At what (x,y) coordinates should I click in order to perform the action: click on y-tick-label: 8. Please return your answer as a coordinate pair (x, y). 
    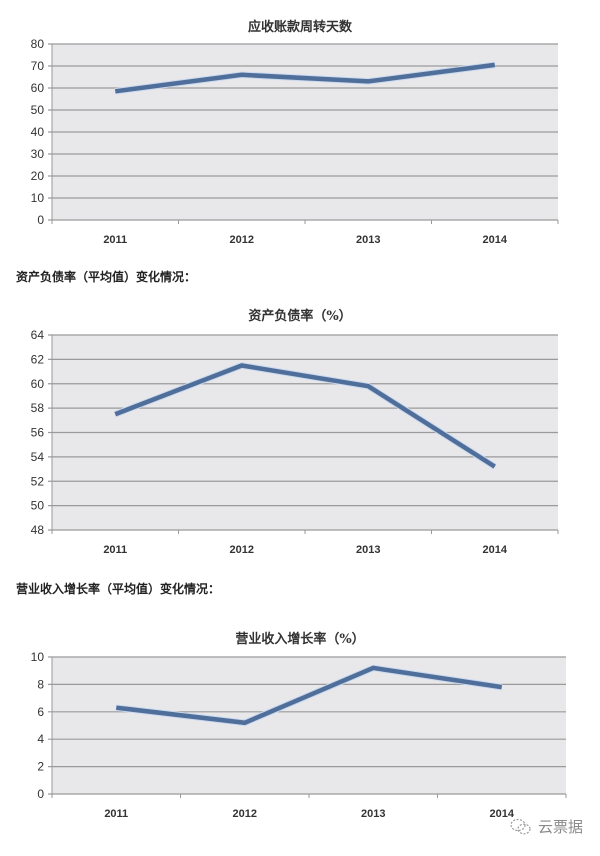
    Looking at the image, I should click on (40, 684).